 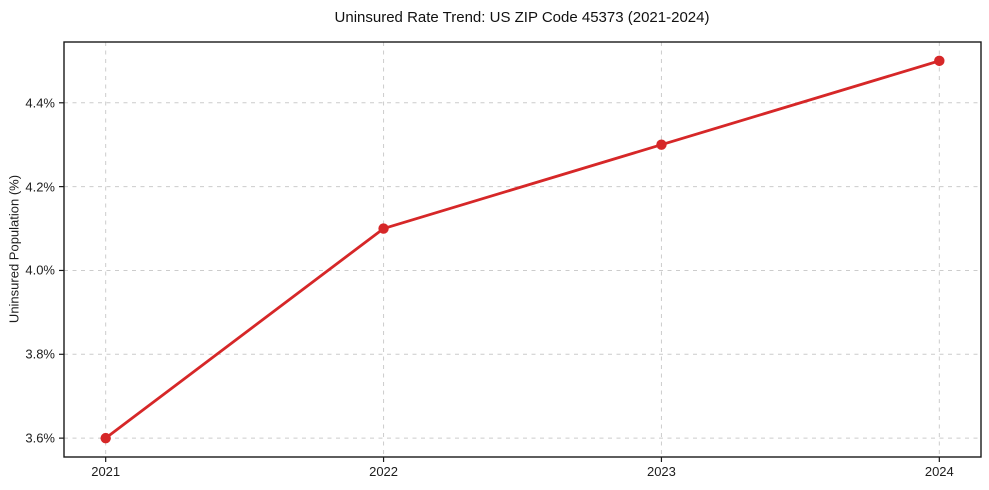 What do you see at coordinates (40, 103) in the screenshot?
I see `y-tick-label: 4.4%` at bounding box center [40, 103].